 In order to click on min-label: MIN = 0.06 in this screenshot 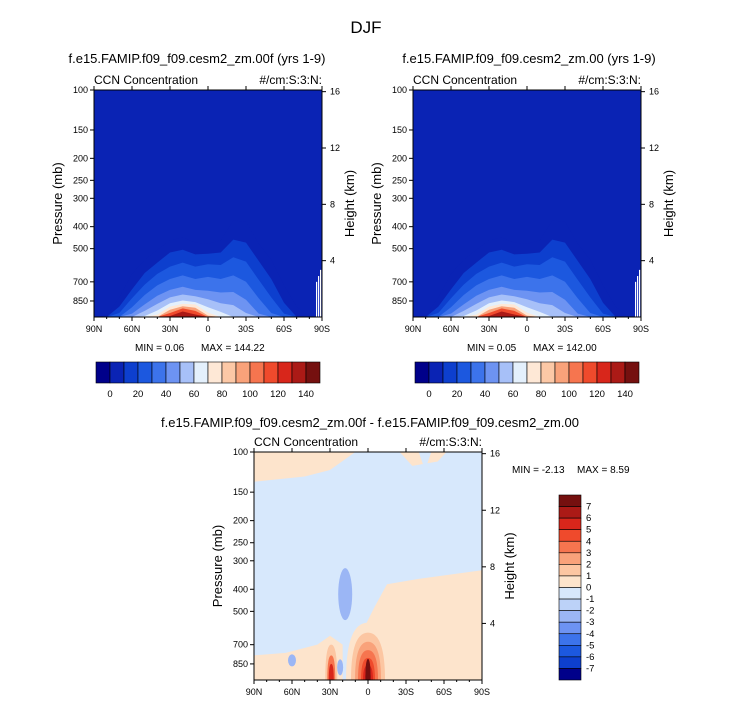, I will do `click(160, 348)`.